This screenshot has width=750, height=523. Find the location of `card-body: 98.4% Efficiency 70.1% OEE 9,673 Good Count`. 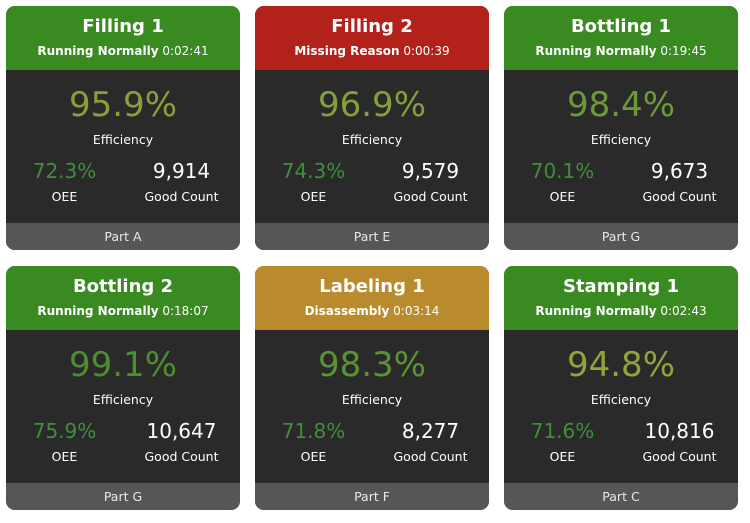

card-body: 98.4% Efficiency 70.1% OEE 9,673 Good Count is located at coordinates (621, 146).